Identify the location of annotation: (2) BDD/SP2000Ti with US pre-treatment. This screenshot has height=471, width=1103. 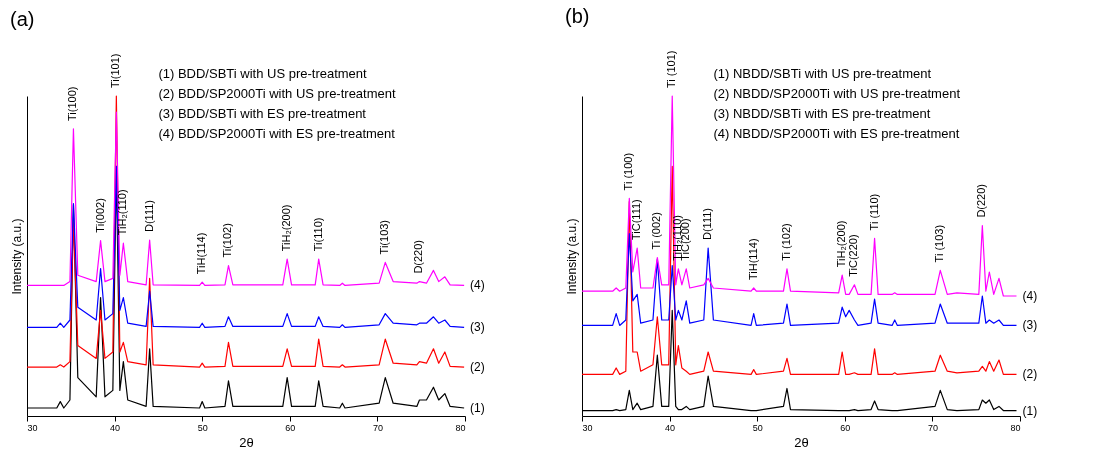
(277, 93).